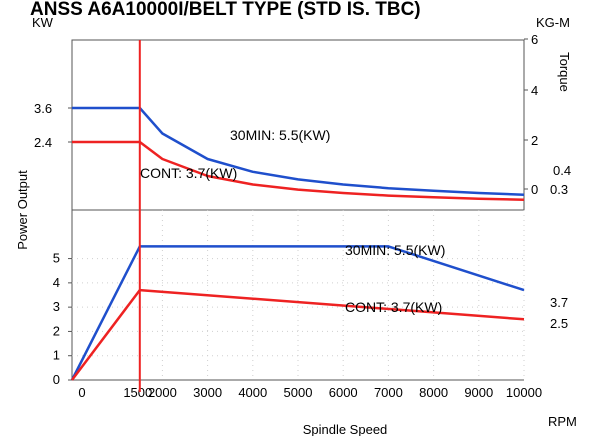  What do you see at coordinates (280, 135) in the screenshot?
I see `upper-annotation-30min: 30MIN: 5.5(KW)` at bounding box center [280, 135].